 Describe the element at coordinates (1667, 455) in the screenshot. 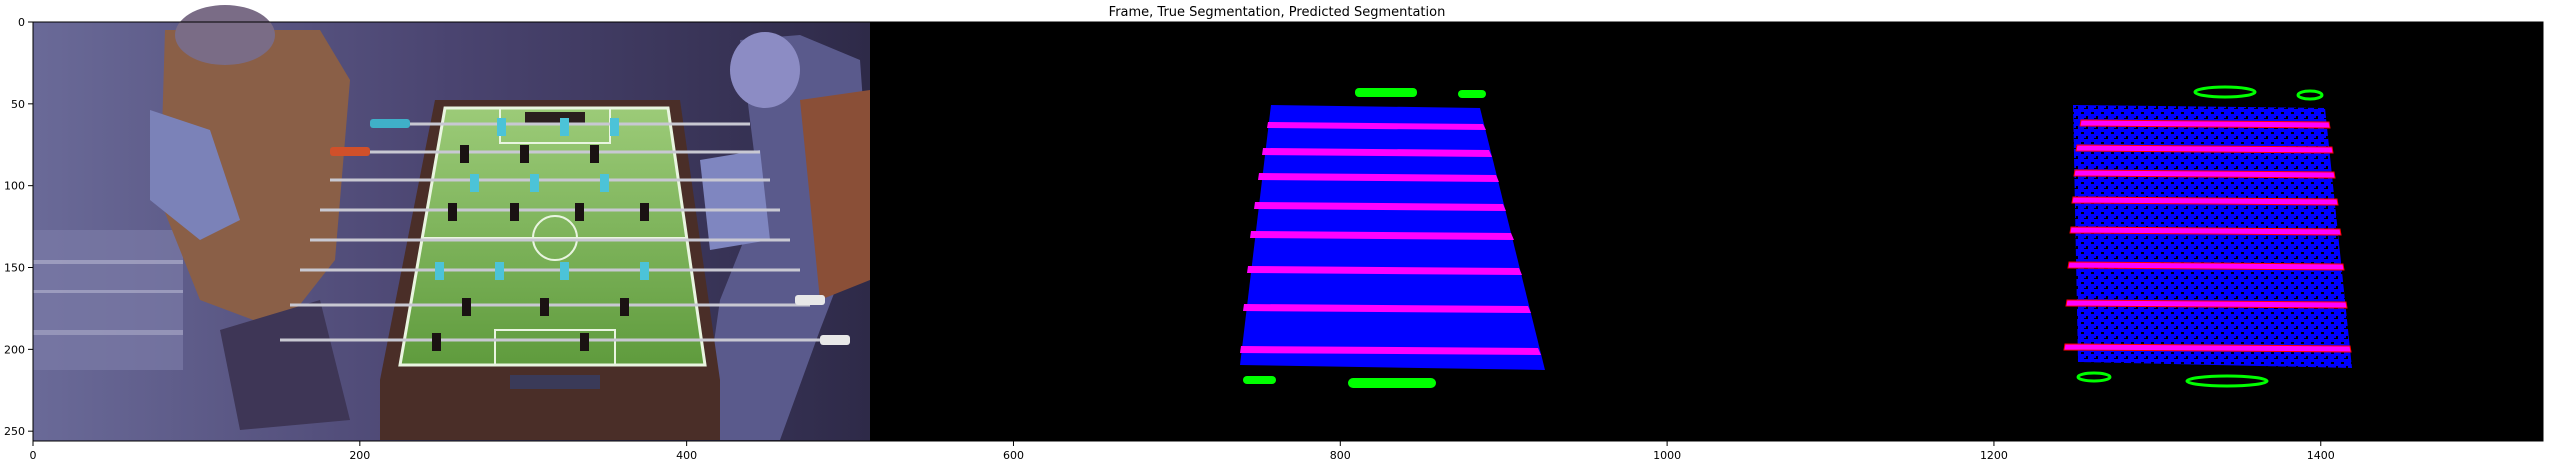

I see `x-tick-label: 1000` at that location.